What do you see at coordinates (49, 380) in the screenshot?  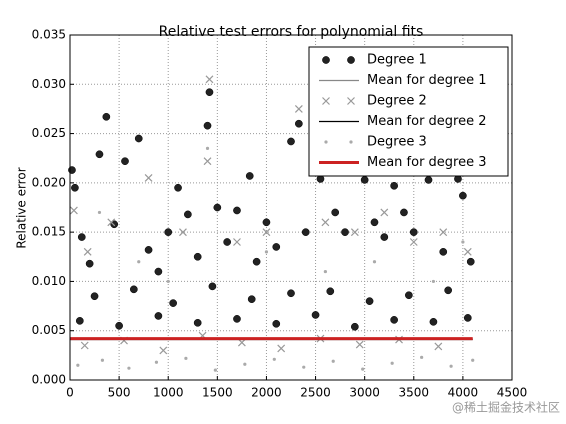 I see `y-tick-label: 0.000` at bounding box center [49, 380].